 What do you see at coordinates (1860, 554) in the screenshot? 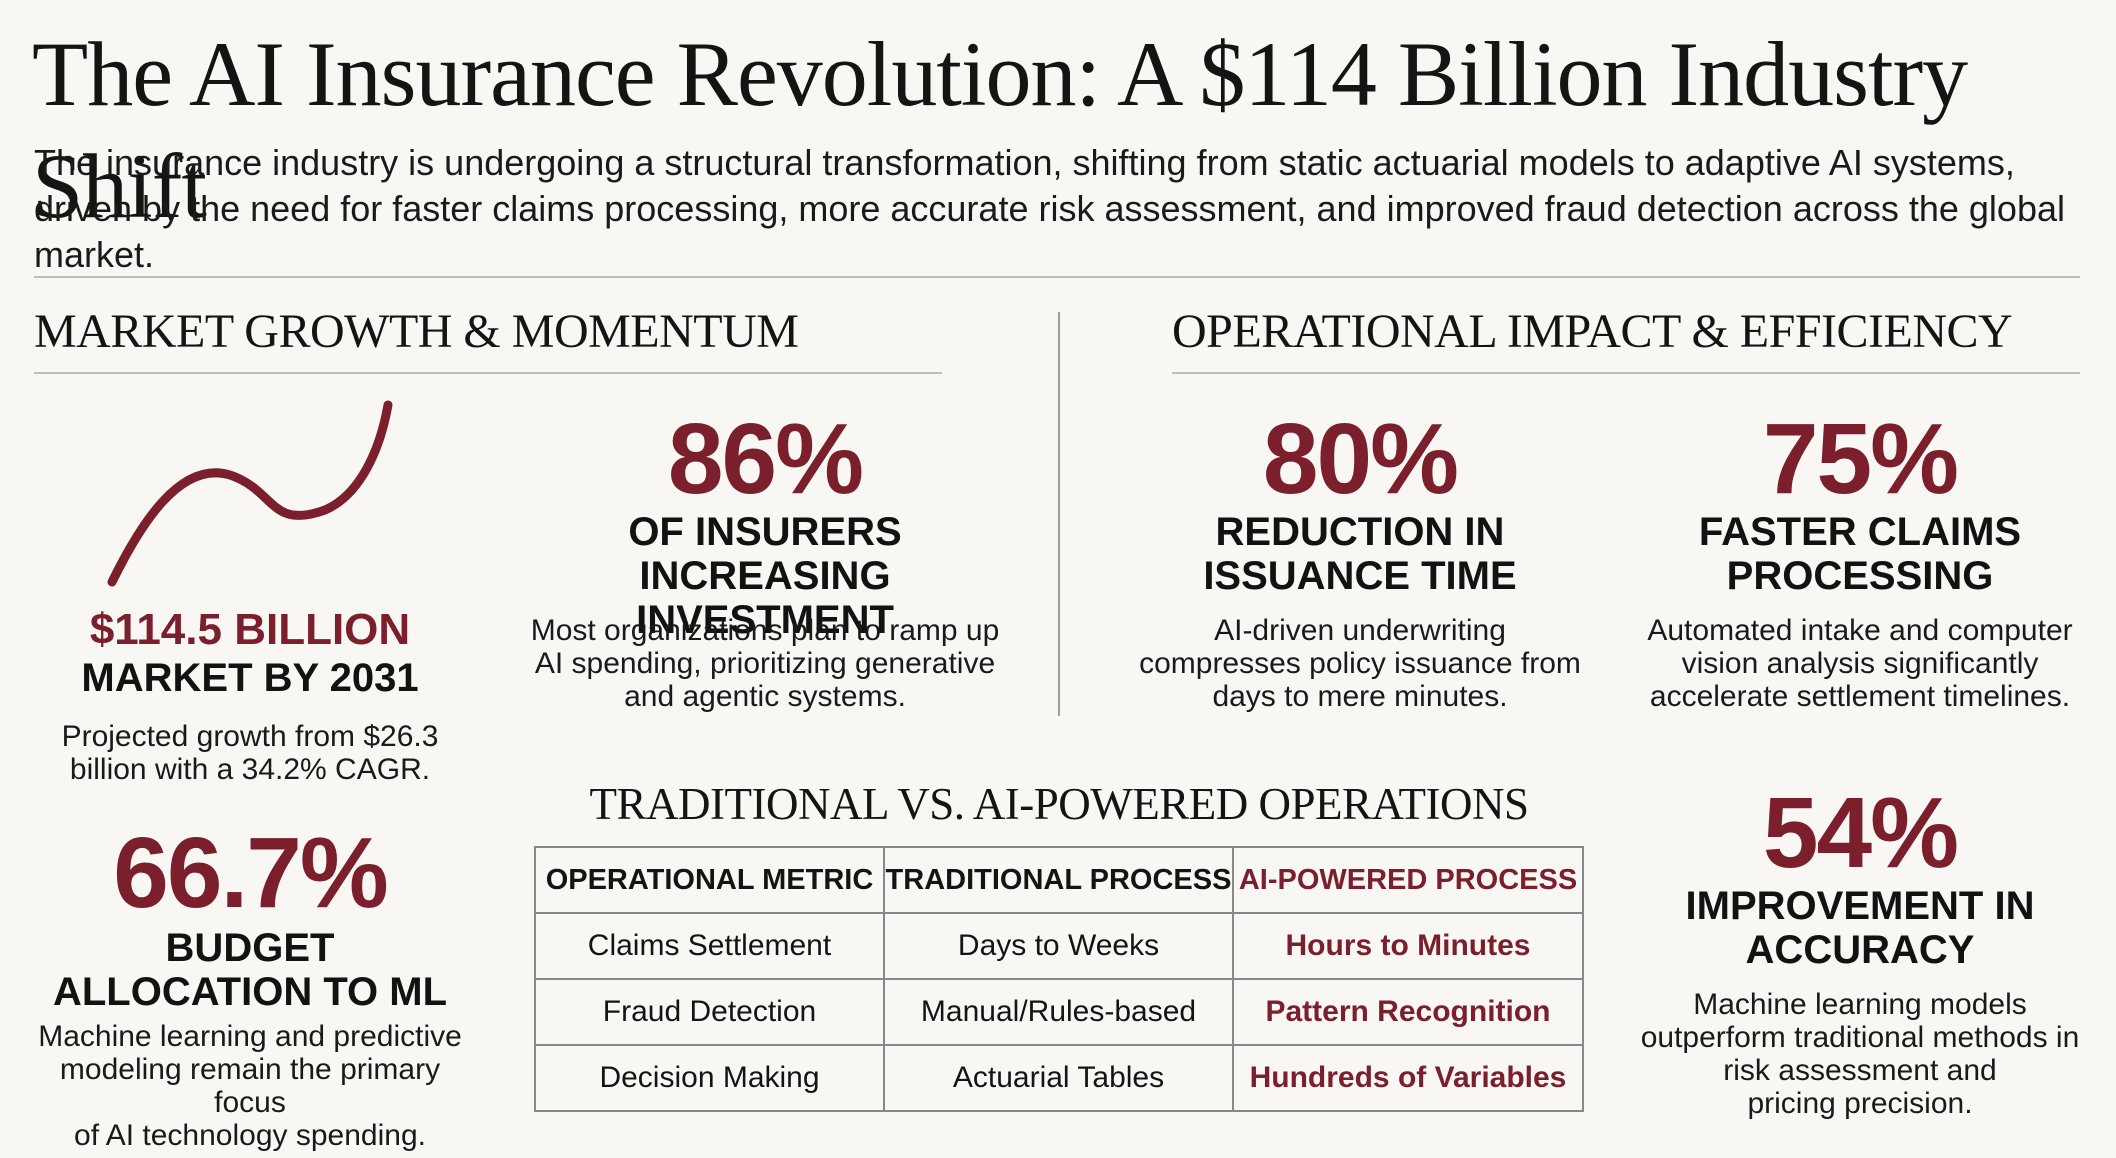
I see `claims-label: FASTER CLAIMS PROCESSING` at bounding box center [1860, 554].